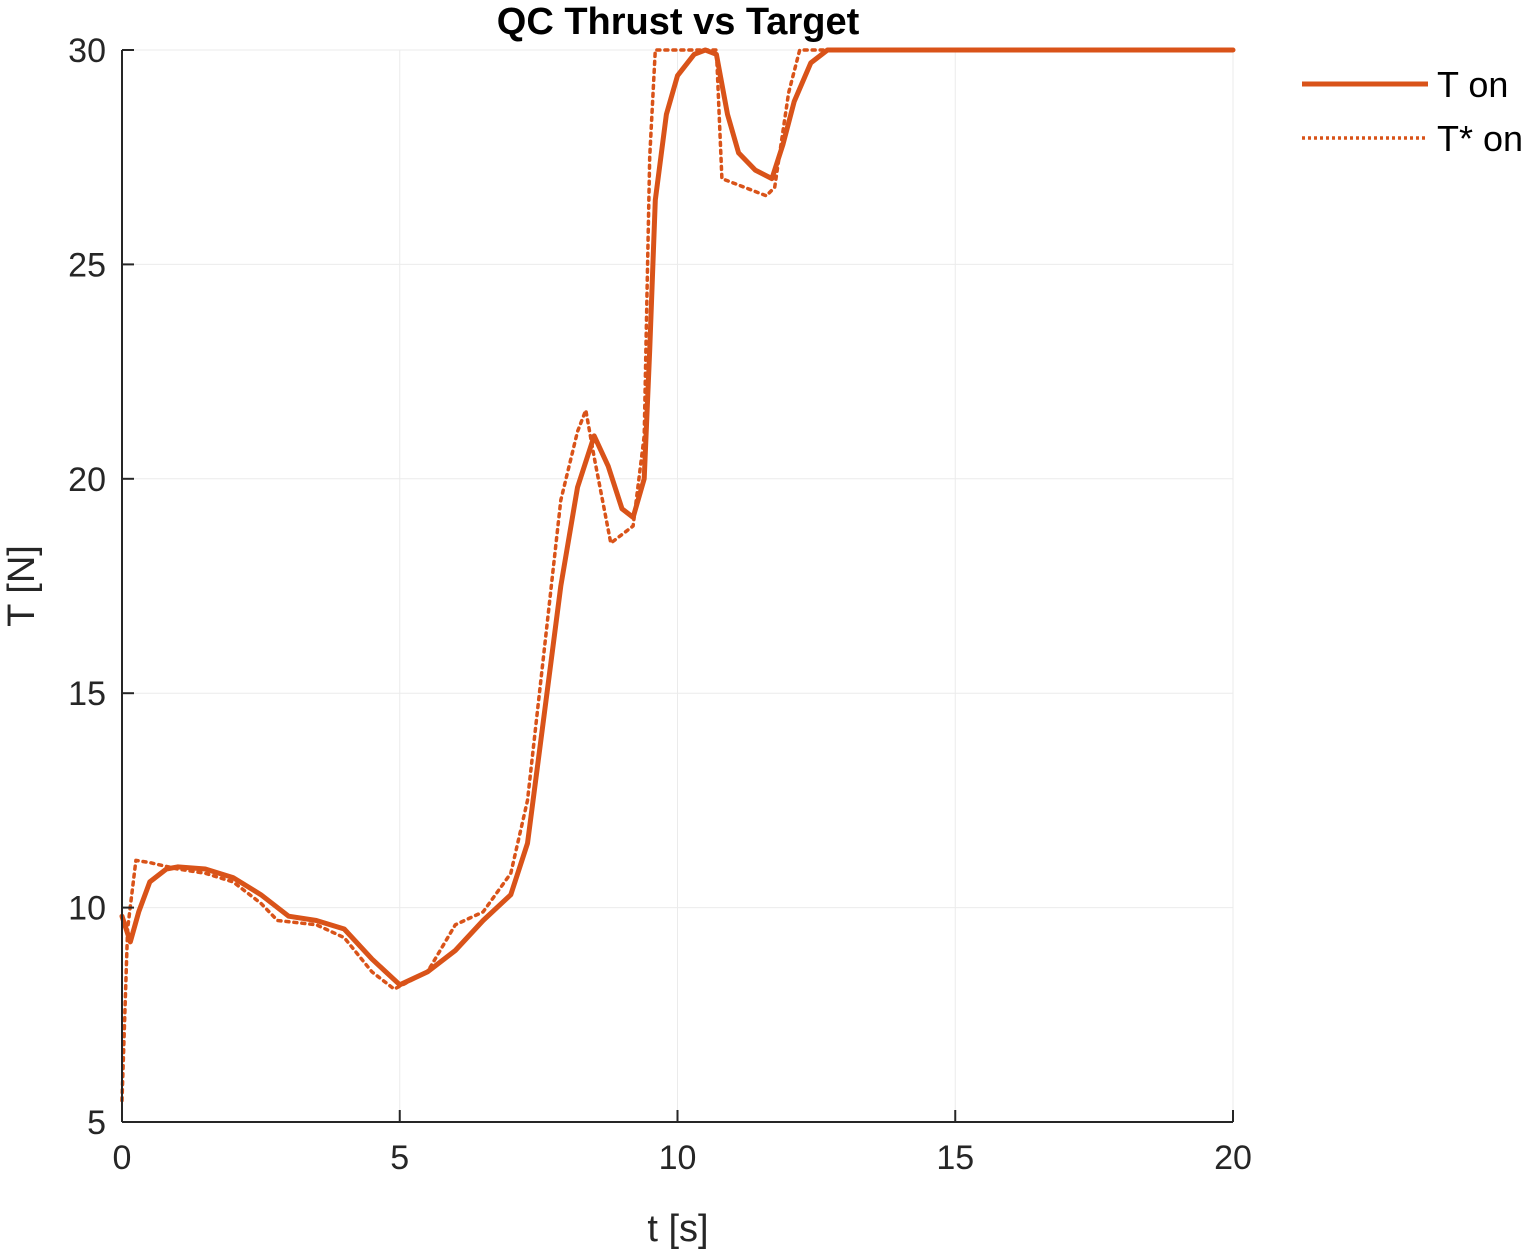  Describe the element at coordinates (96, 1123) in the screenshot. I see `y-tick-label: 5` at that location.